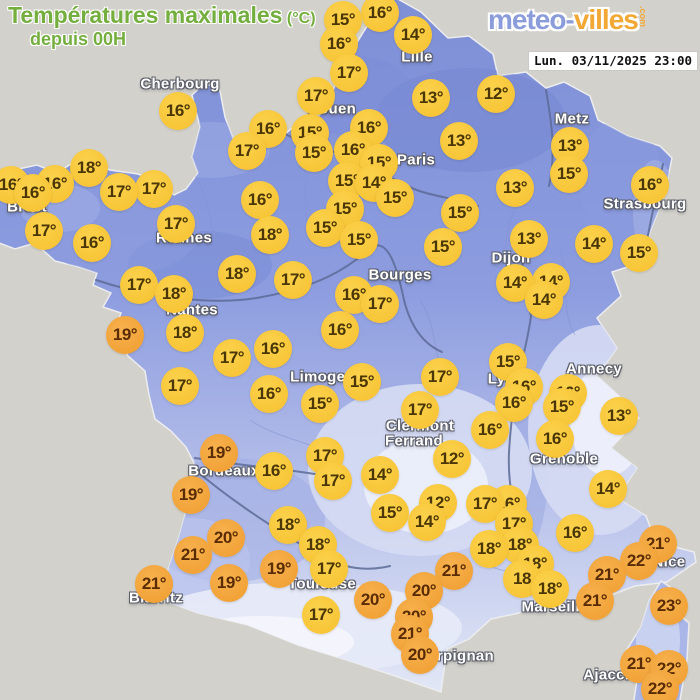 This screenshot has height=700, width=700. What do you see at coordinates (78, 39) in the screenshot?
I see `page-subtitle: depuis 00H` at bounding box center [78, 39].